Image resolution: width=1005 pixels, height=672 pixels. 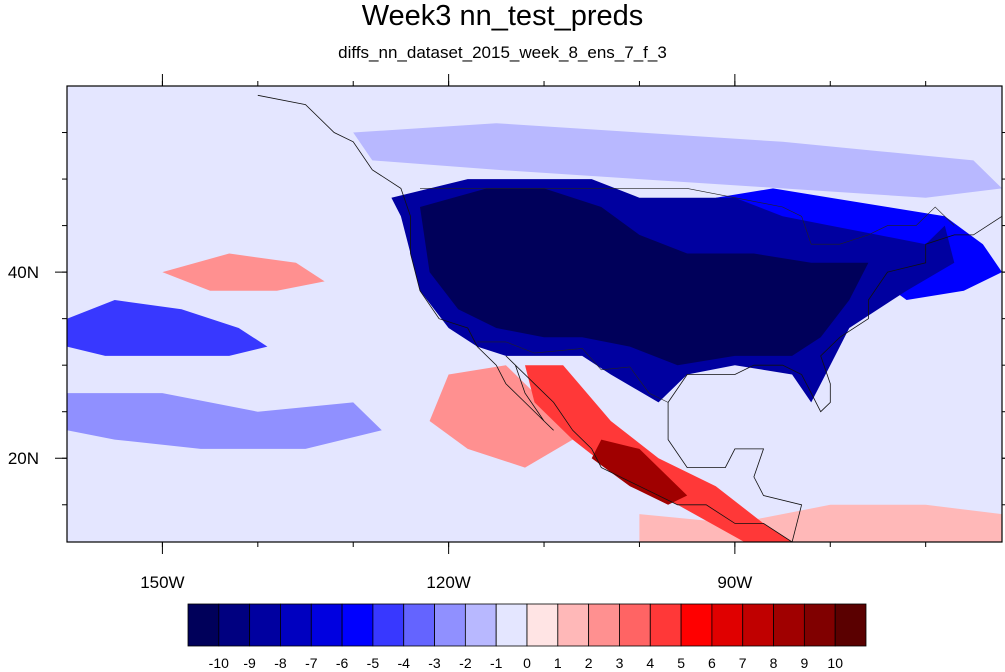 I want to click on lat-tick-label: 20N, so click(x=23, y=458).